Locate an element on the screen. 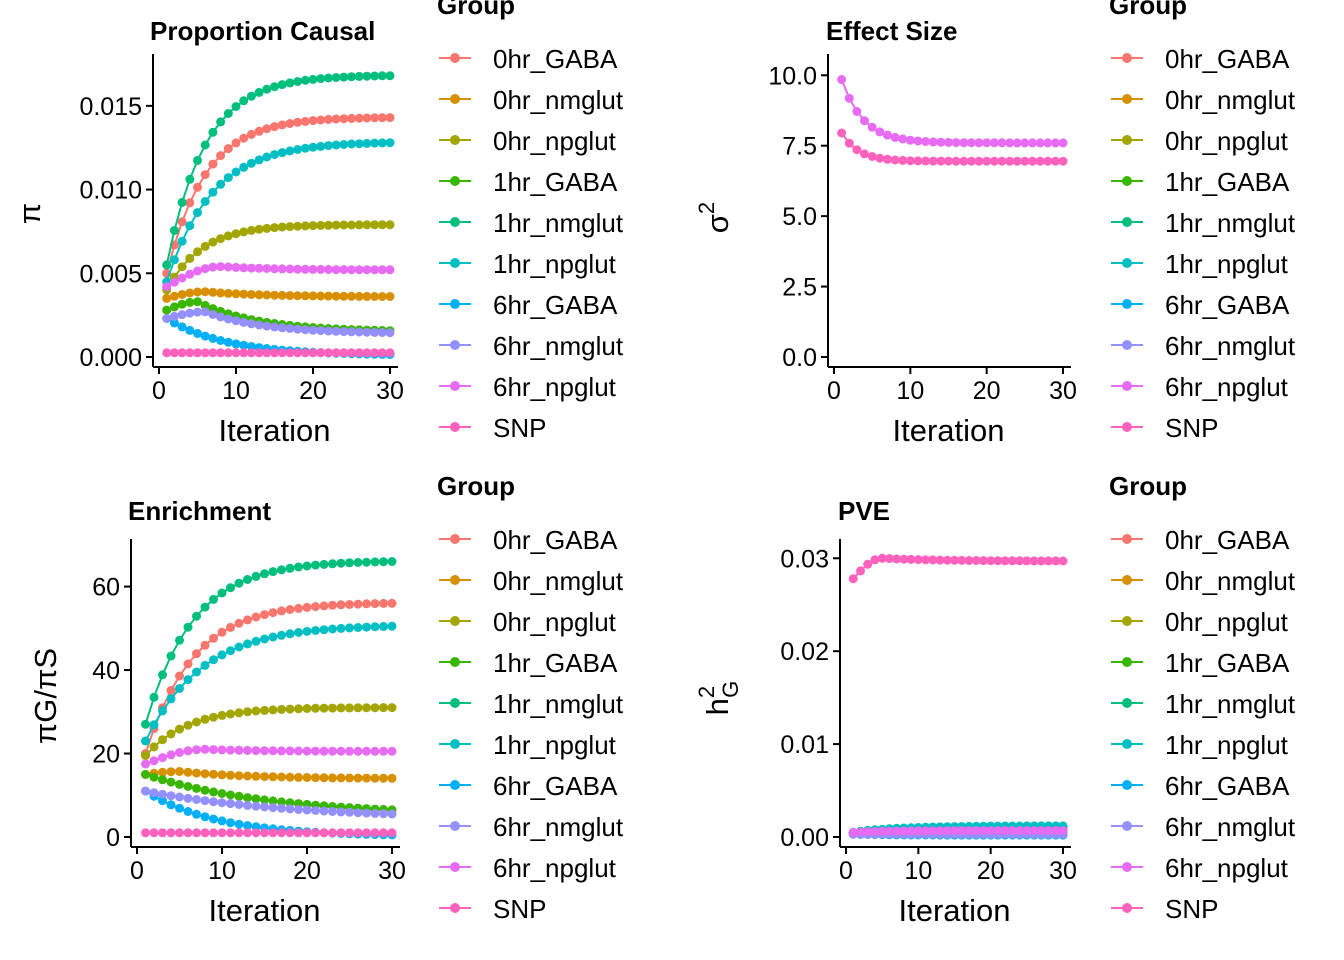  y-tick-label: 0.01 is located at coordinates (804, 745).